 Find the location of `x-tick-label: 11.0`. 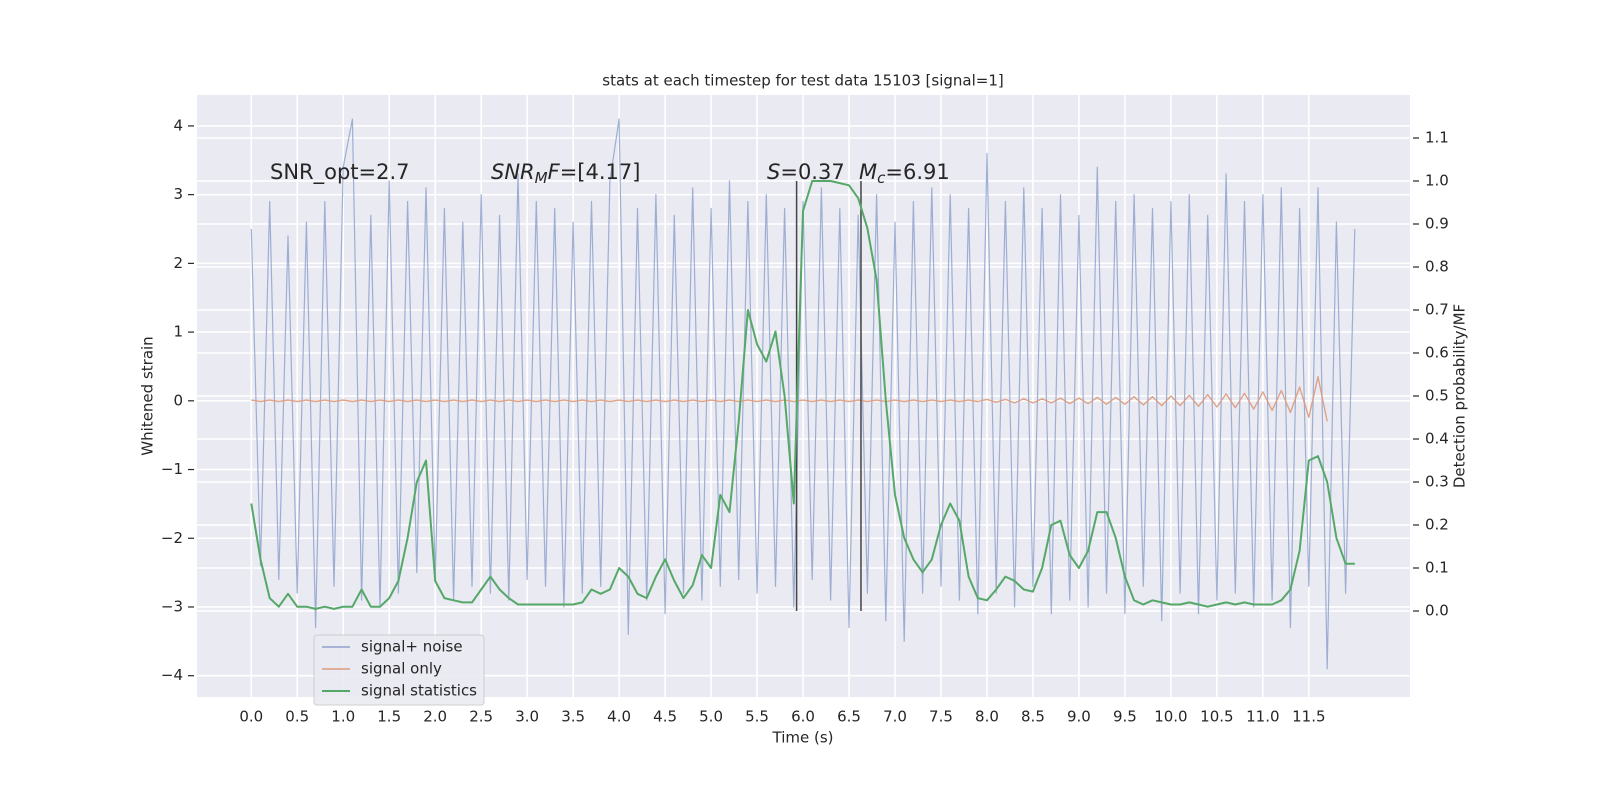

x-tick-label: 11.0 is located at coordinates (1262, 717).